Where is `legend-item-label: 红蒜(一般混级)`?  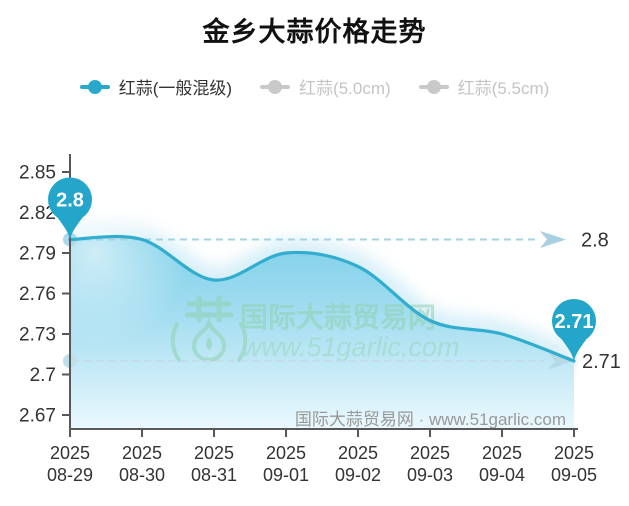 legend-item-label: 红蒜(一般混级) is located at coordinates (175, 88).